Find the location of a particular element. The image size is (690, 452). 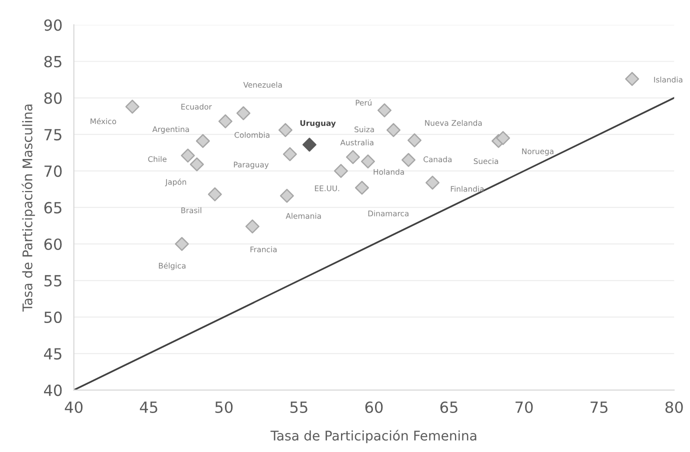

y-axis-title: Tasa de Participación Masculina is located at coordinates (28, 208).